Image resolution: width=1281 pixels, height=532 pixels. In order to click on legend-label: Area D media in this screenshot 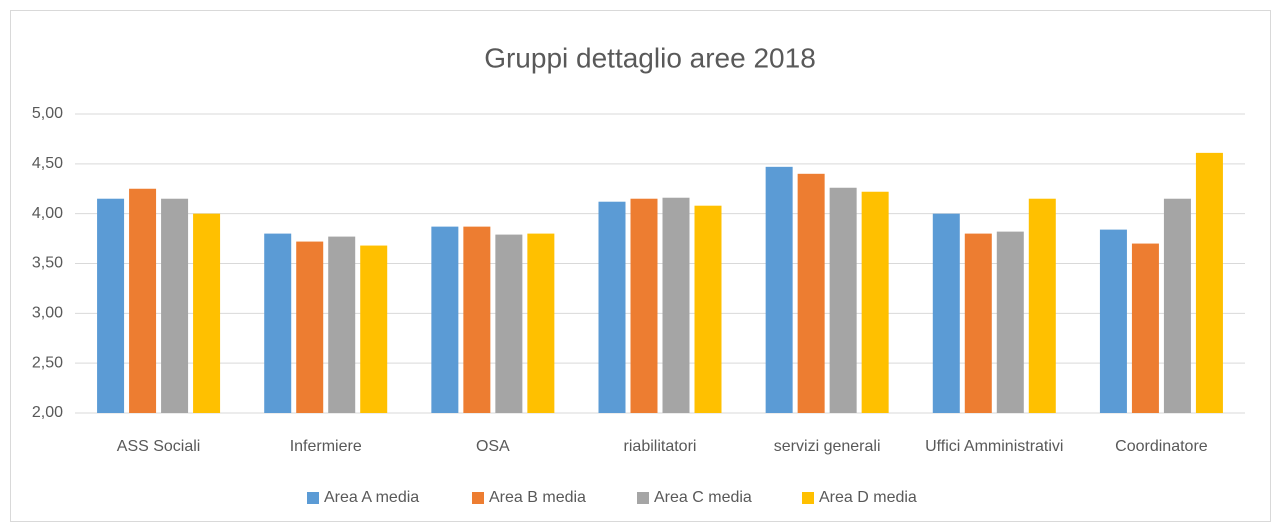, I will do `click(868, 497)`.